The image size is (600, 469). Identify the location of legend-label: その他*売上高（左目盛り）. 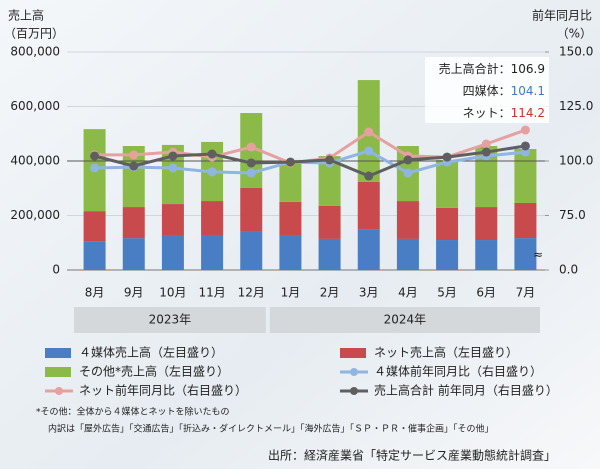
(154, 371).